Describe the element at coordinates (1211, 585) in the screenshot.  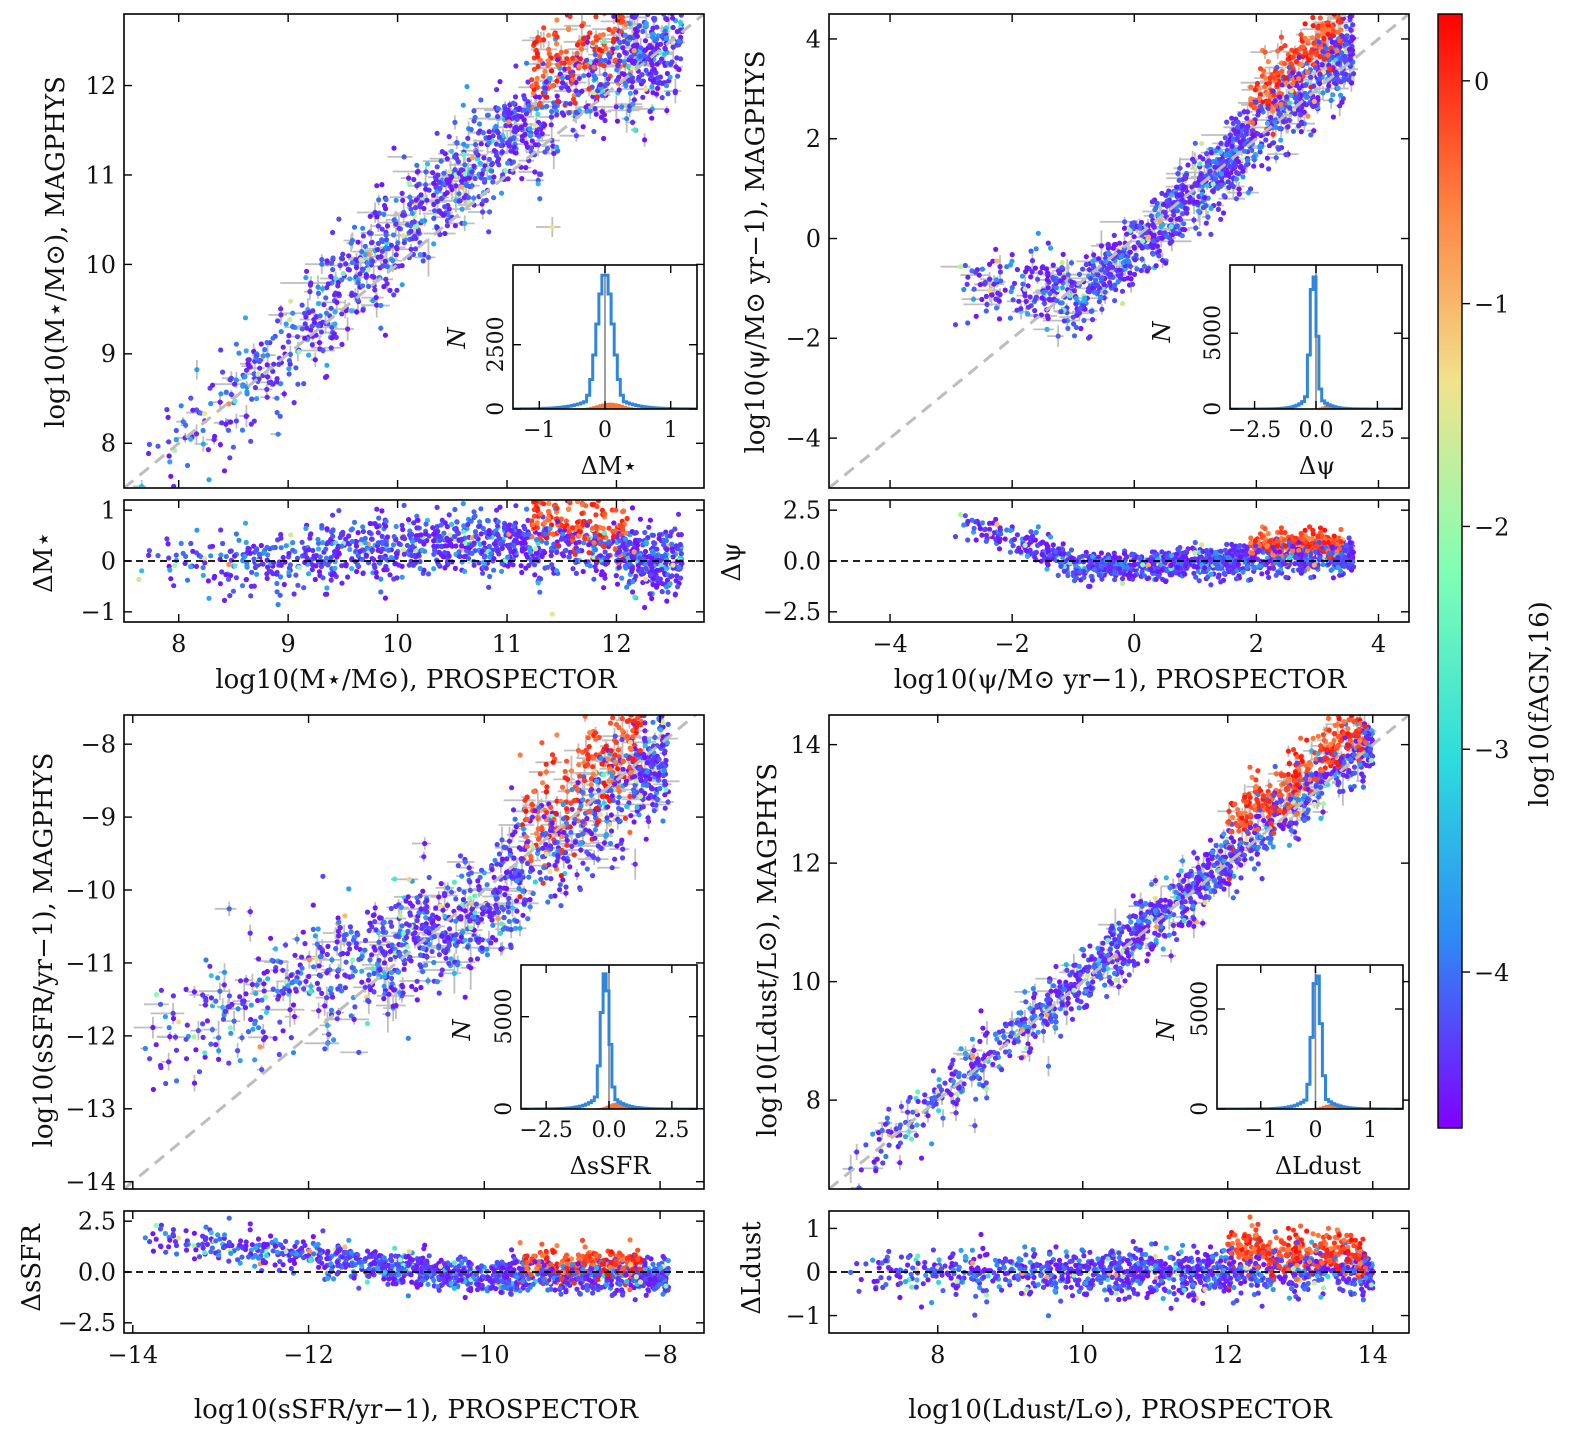
I see `sfr-residual-point` at that location.